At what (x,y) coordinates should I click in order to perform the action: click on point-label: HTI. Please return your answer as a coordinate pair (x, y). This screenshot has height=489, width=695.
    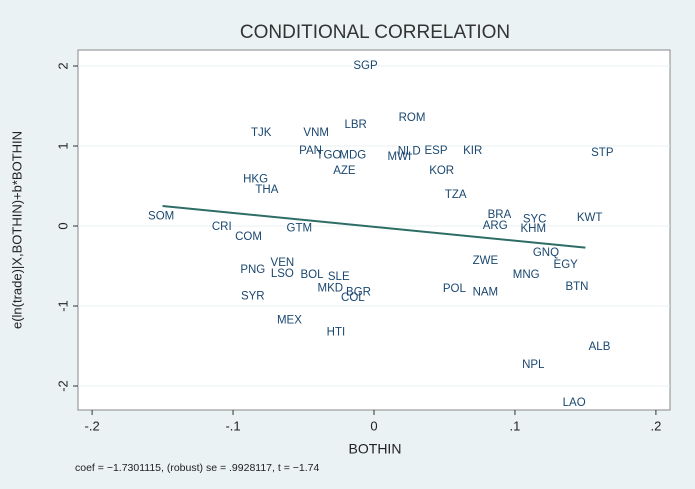
    Looking at the image, I should click on (336, 332).